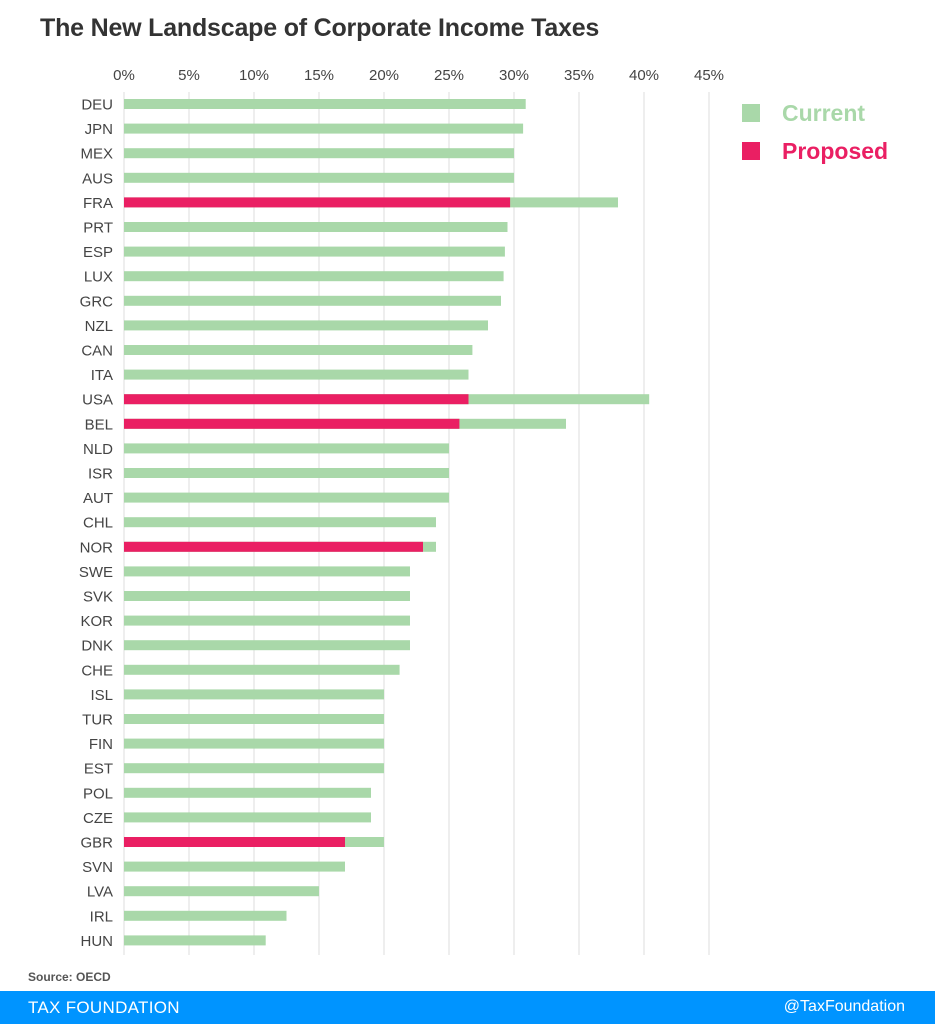 The width and height of the screenshot is (935, 1024). I want to click on bar-current-fin, so click(254, 743).